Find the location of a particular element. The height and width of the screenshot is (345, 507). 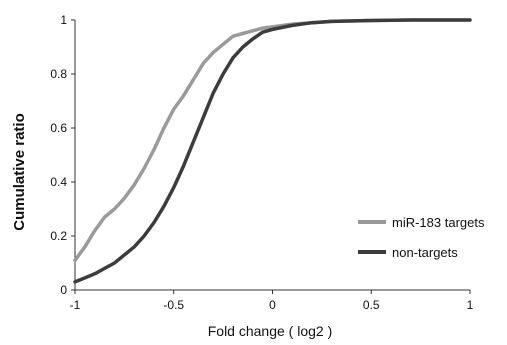

y-tick-label: 0.8 is located at coordinates (58, 74).